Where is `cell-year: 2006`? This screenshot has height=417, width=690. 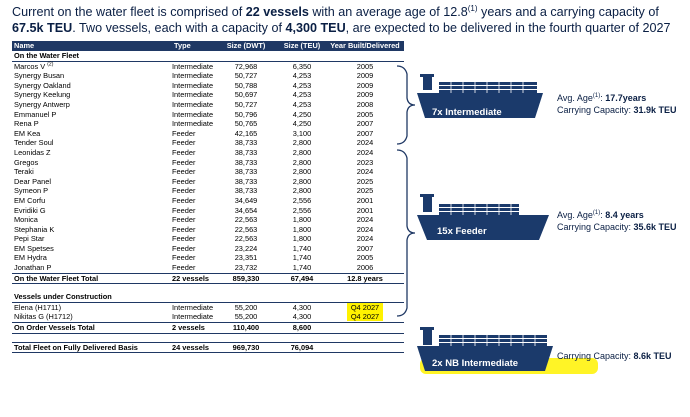 cell-year: 2006 is located at coordinates (365, 268).